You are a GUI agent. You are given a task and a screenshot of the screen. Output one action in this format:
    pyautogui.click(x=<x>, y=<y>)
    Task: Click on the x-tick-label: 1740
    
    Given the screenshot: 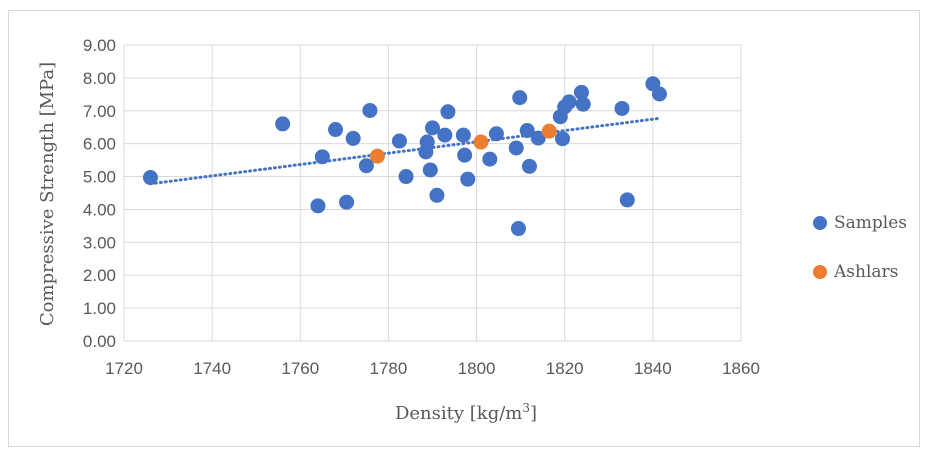 What is the action you would take?
    pyautogui.click(x=212, y=368)
    